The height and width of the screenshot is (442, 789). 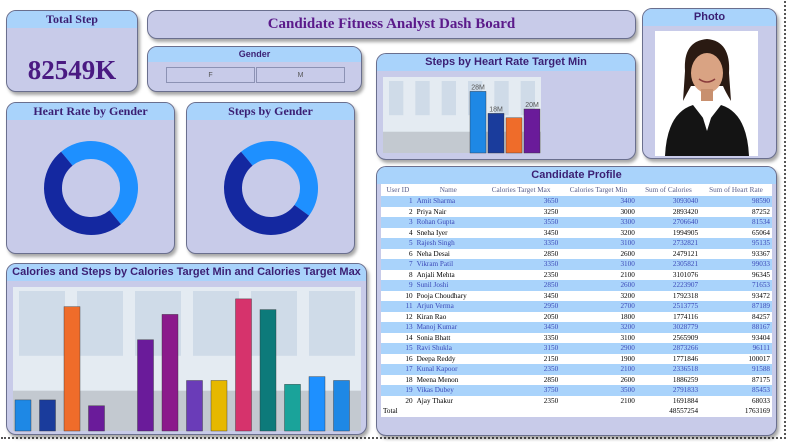 I want to click on table-cell: 7, so click(x=398, y=264).